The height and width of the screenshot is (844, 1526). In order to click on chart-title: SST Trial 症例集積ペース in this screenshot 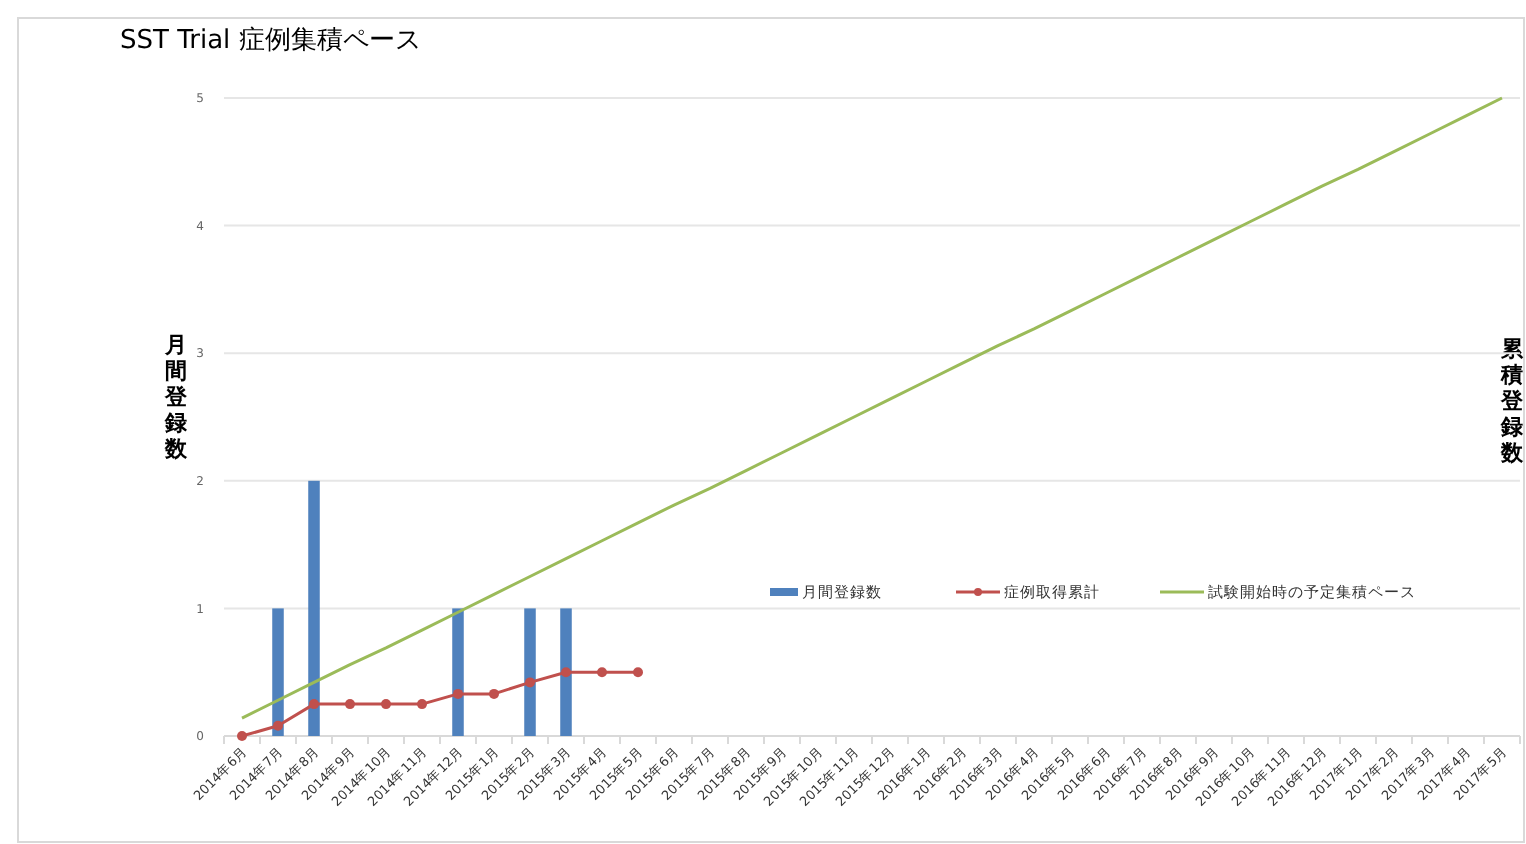, I will do `click(270, 41)`.